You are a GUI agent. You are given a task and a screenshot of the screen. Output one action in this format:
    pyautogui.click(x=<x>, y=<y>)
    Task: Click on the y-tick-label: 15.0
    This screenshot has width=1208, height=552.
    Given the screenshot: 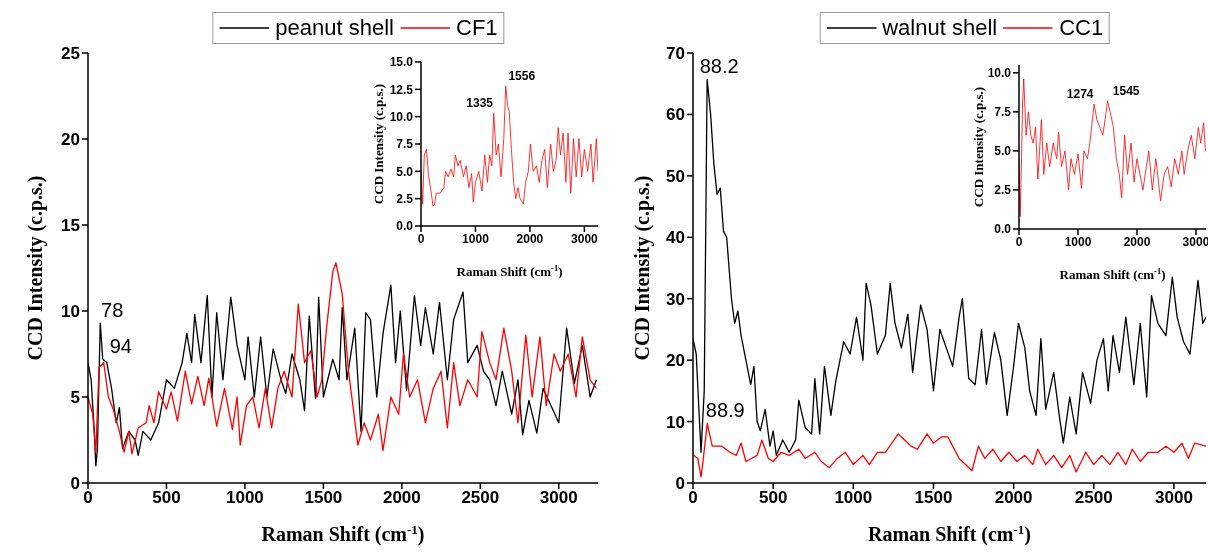 What is the action you would take?
    pyautogui.click(x=401, y=62)
    